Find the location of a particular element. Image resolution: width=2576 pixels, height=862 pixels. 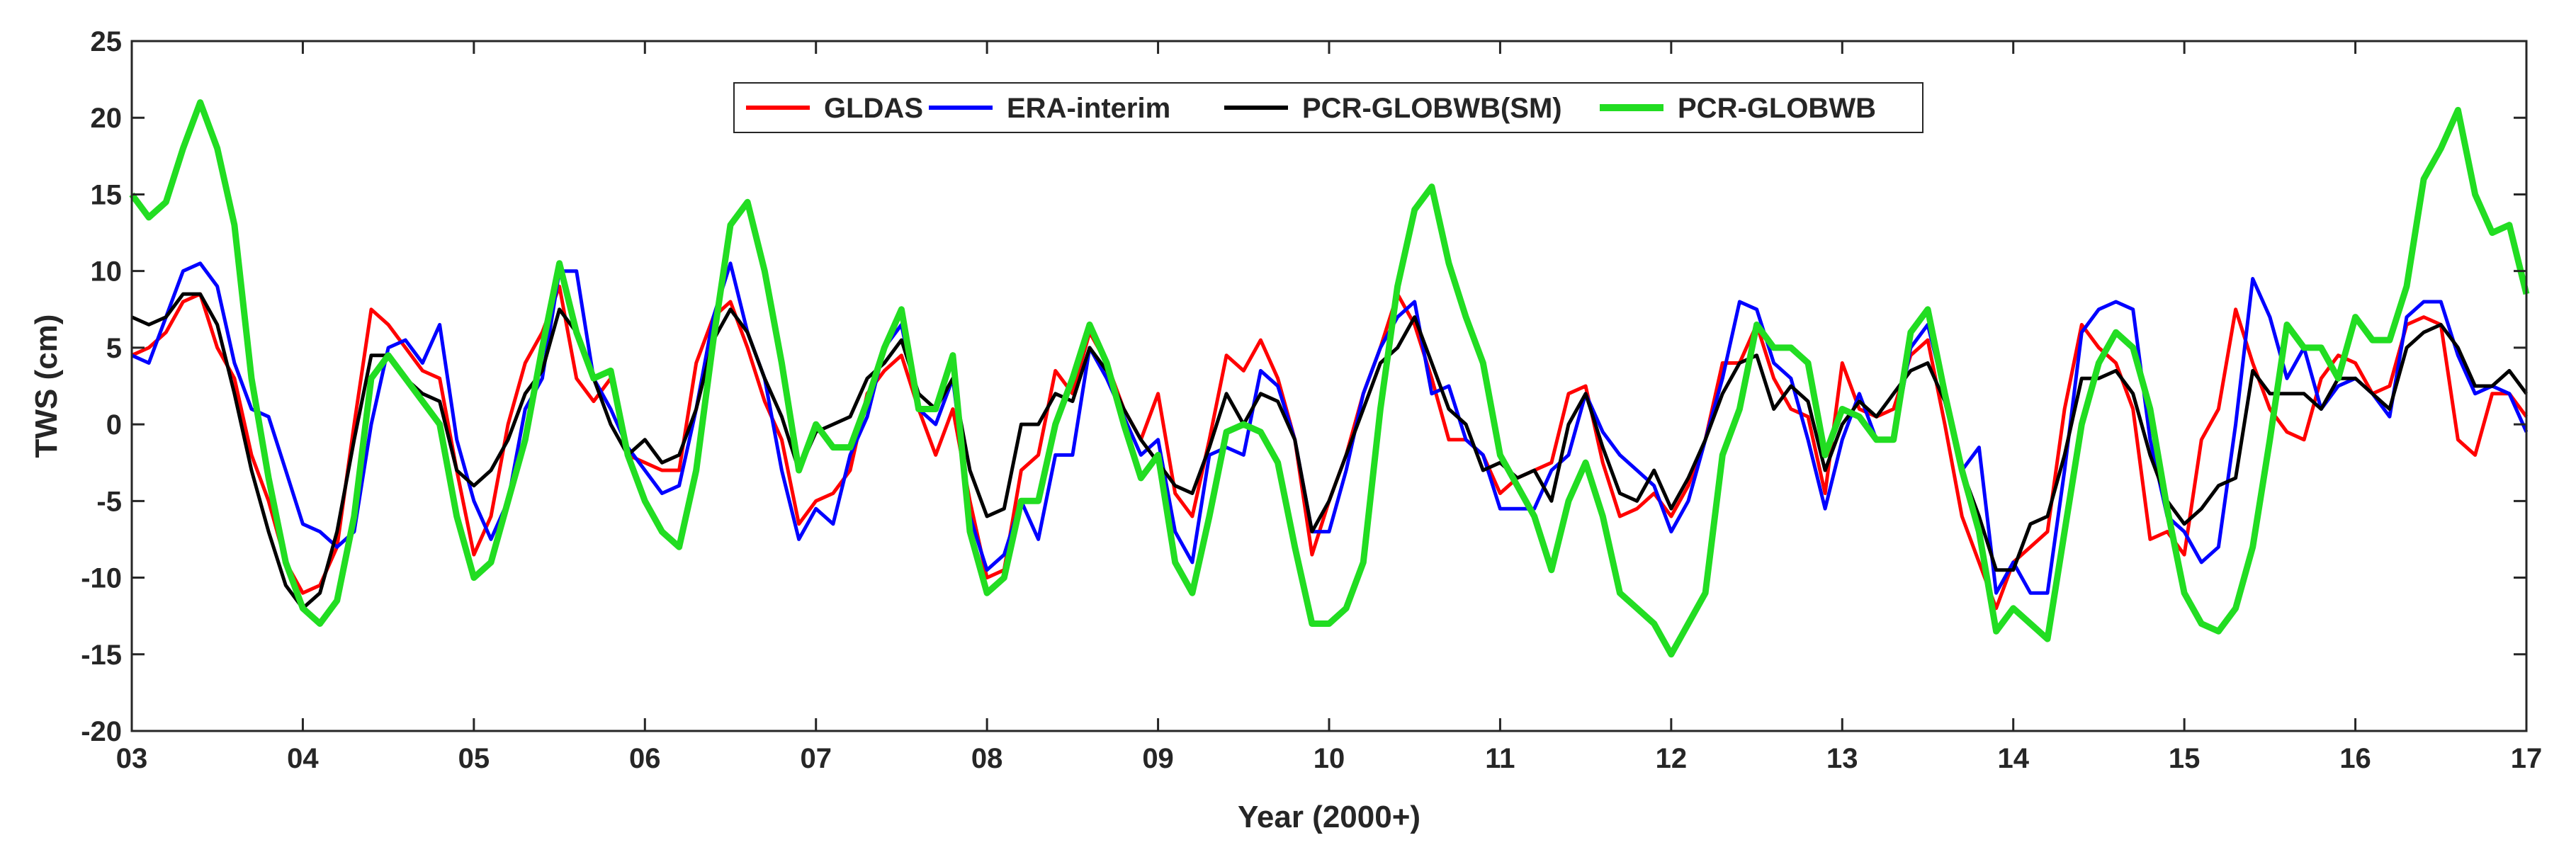

y-tick-label: 10 is located at coordinates (107, 272).